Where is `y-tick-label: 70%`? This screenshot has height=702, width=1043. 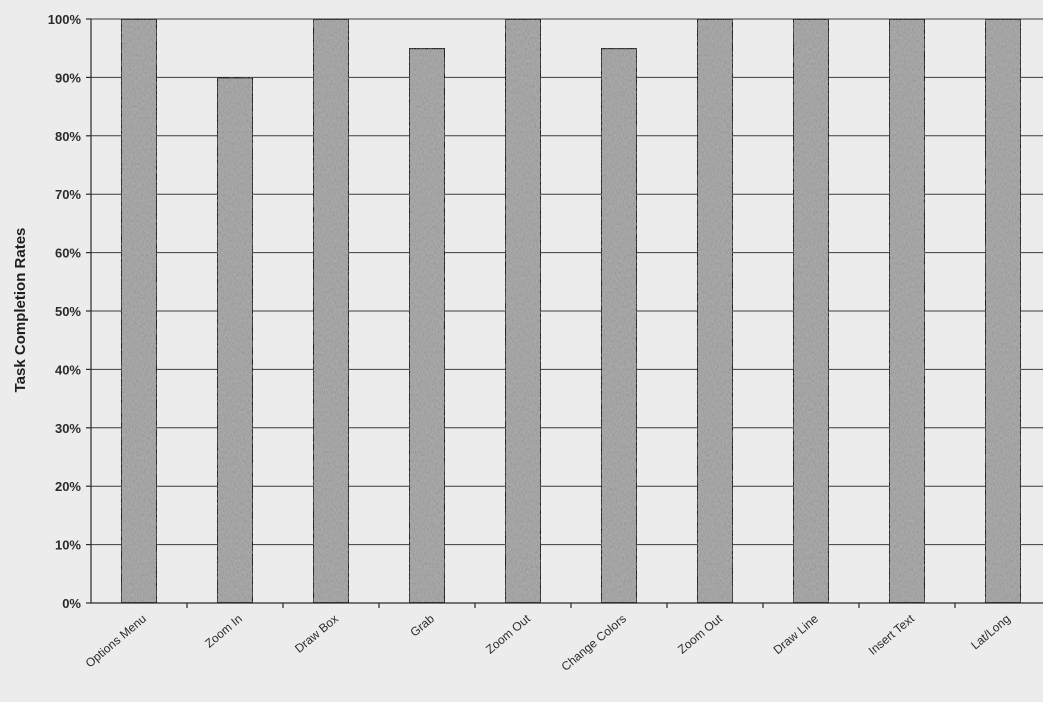 y-tick-label: 70% is located at coordinates (68, 194).